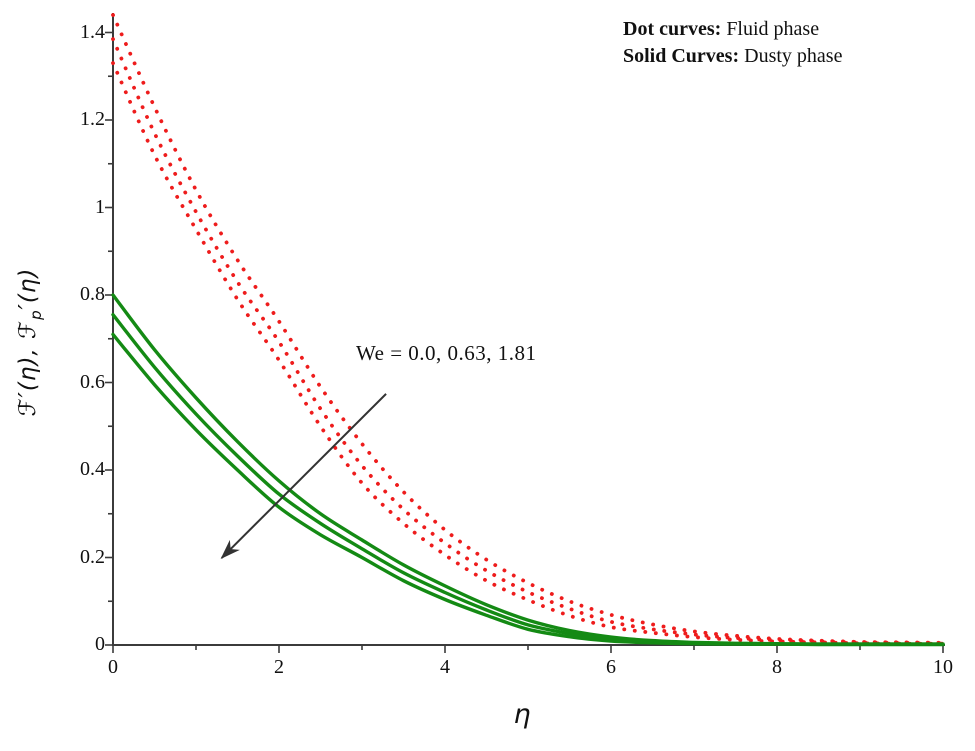 This screenshot has height=751, width=975. Describe the element at coordinates (28, 368) in the screenshot. I see `y-axis-label-pre: ℱ′(η), ℱ` at that location.